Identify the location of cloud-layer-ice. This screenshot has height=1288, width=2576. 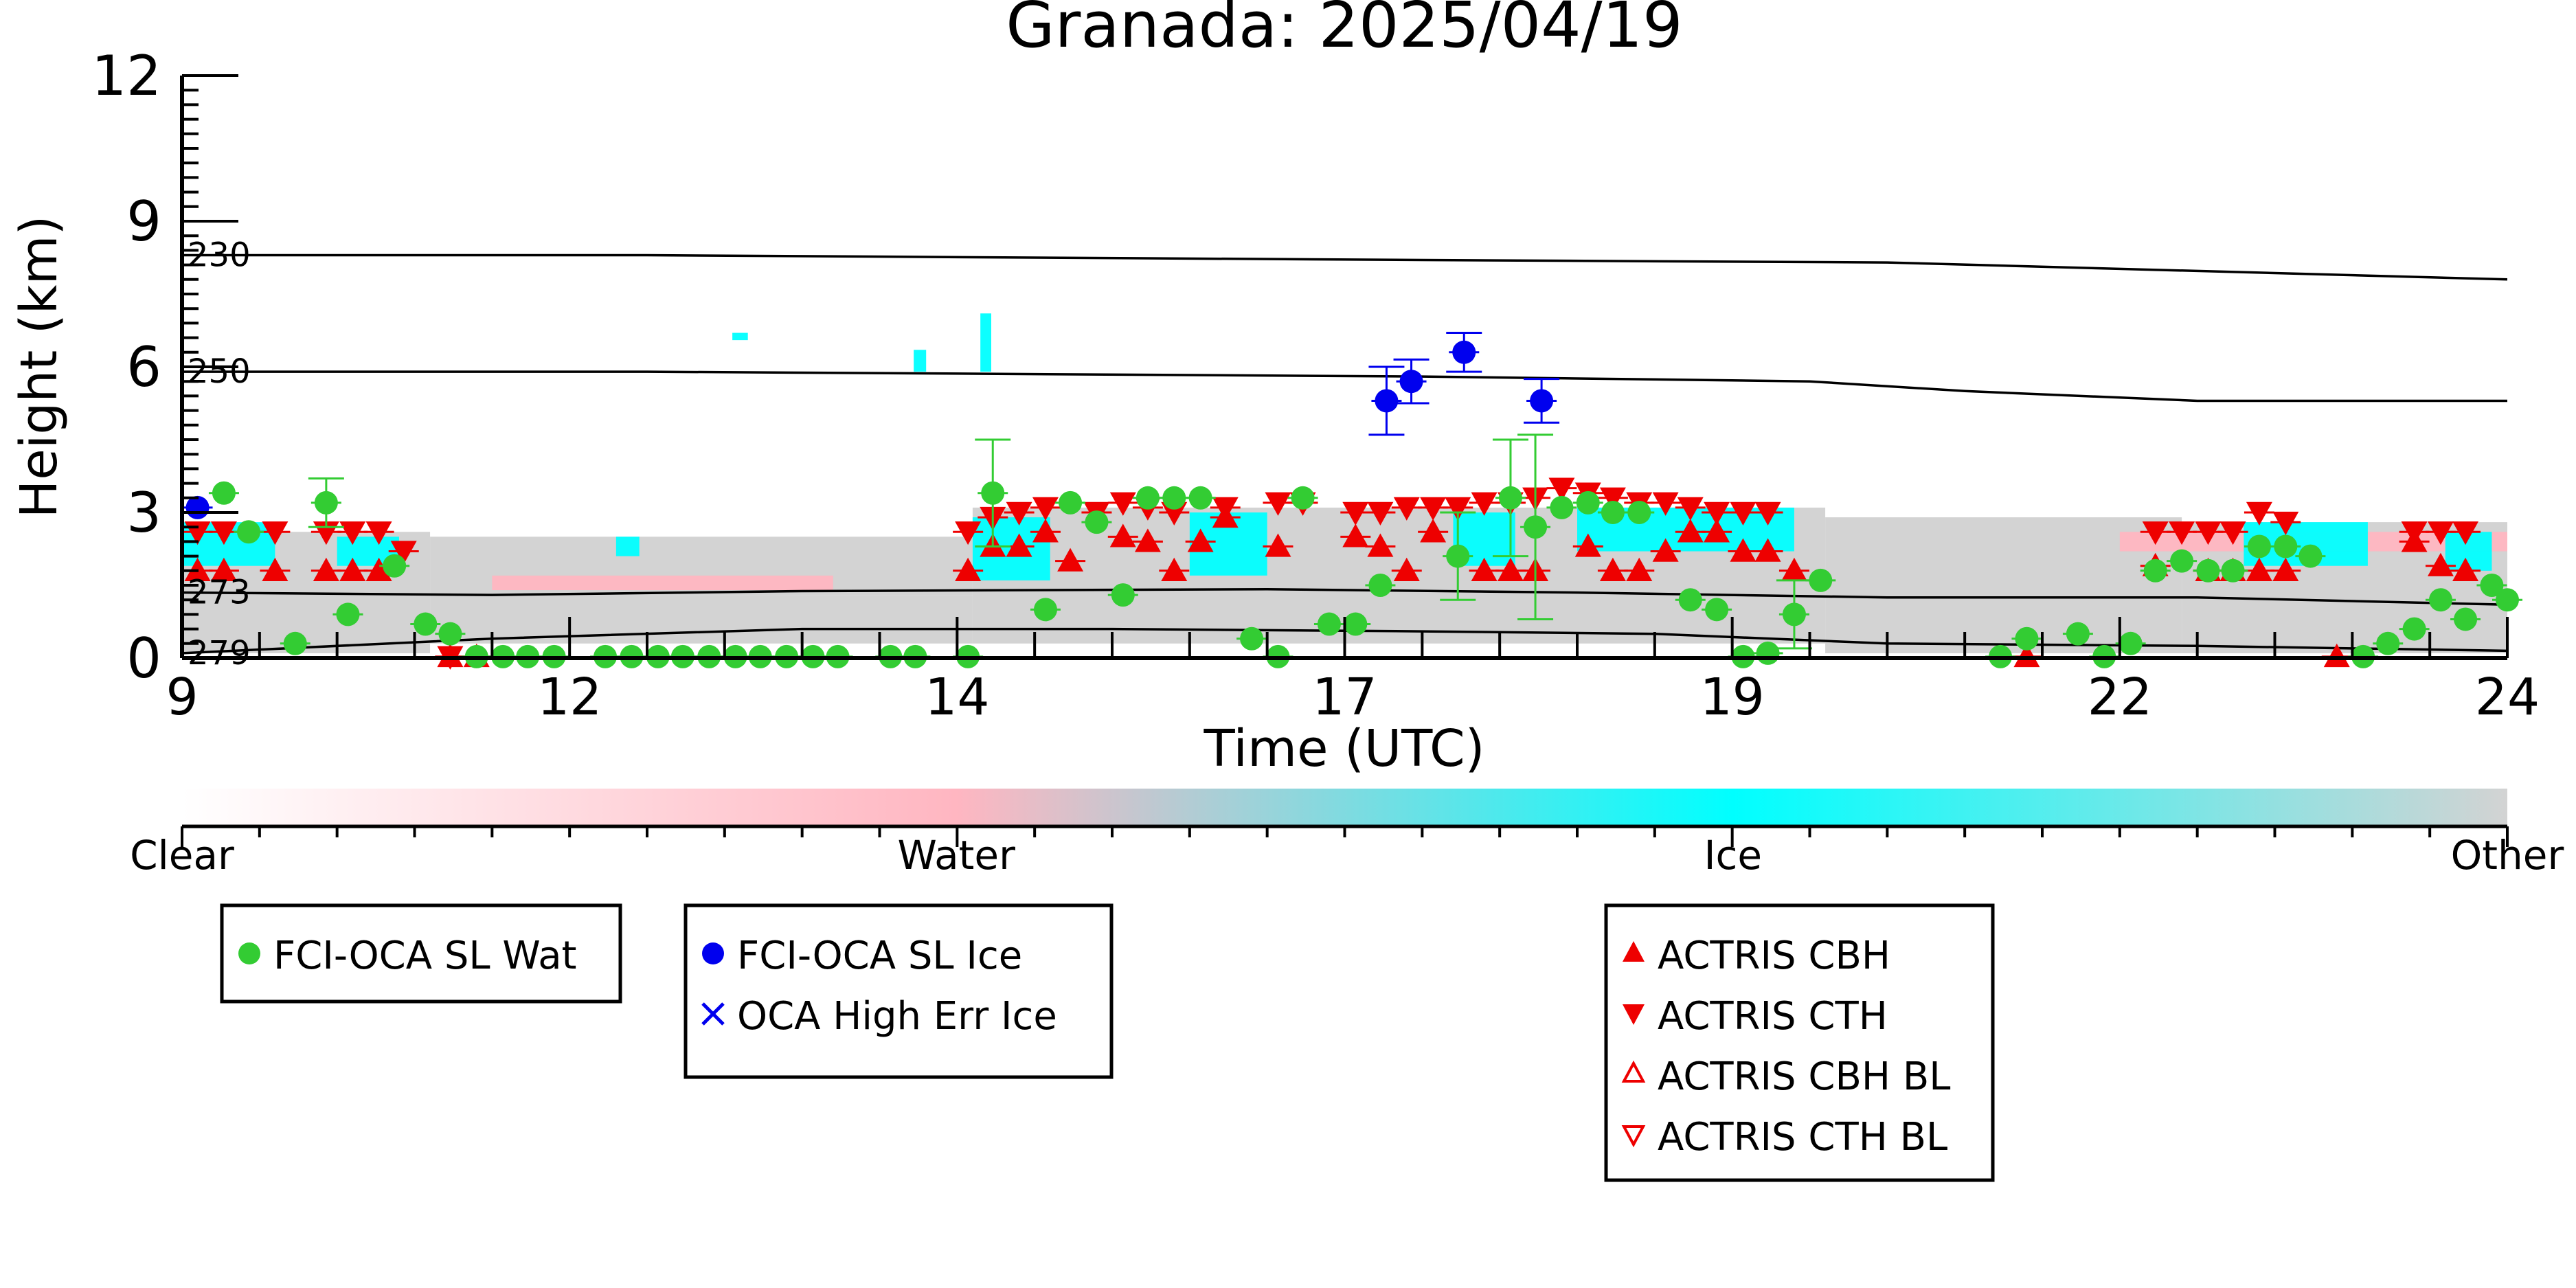
(627, 546).